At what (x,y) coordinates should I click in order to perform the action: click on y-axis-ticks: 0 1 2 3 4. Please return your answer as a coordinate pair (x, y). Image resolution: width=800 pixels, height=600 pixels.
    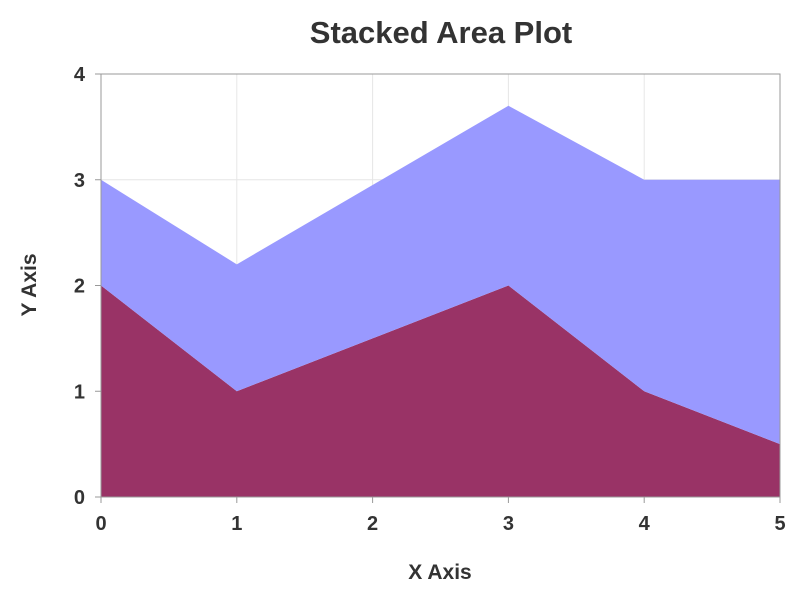
    Looking at the image, I should click on (87, 286).